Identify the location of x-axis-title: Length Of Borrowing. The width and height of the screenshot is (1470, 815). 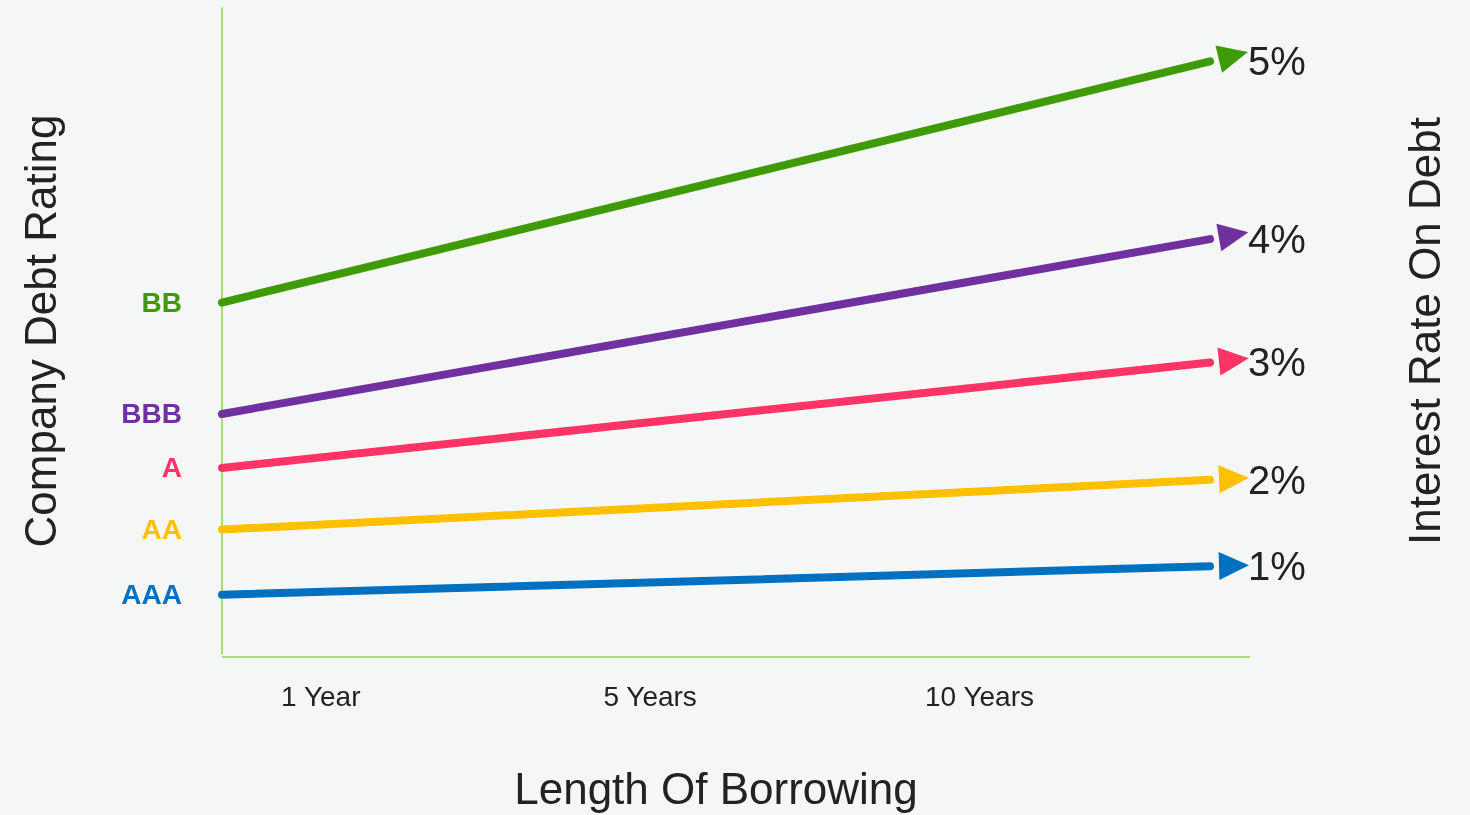
(716, 788).